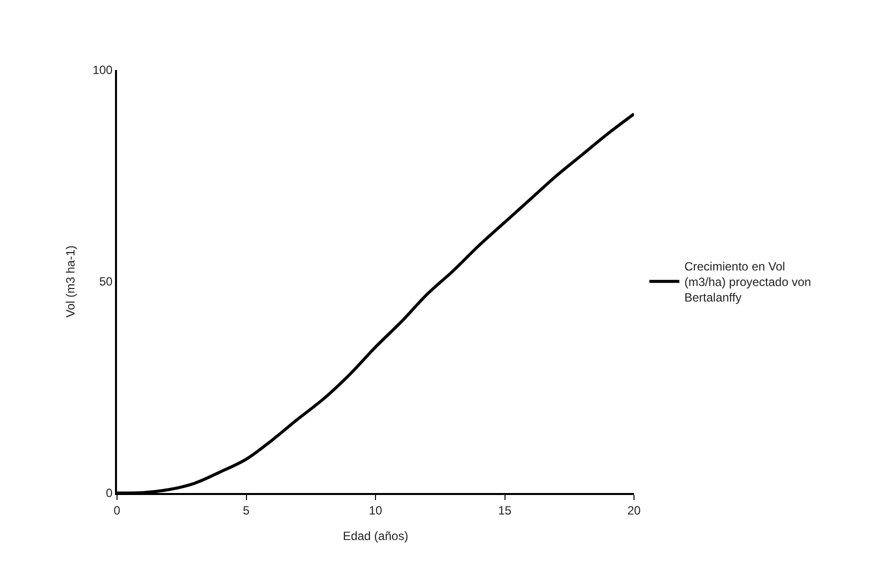 This screenshot has width=894, height=563. I want to click on legend-label: Crecimiento en Vol (m3/ha) proyectado von Bertalanffy, so click(748, 282).